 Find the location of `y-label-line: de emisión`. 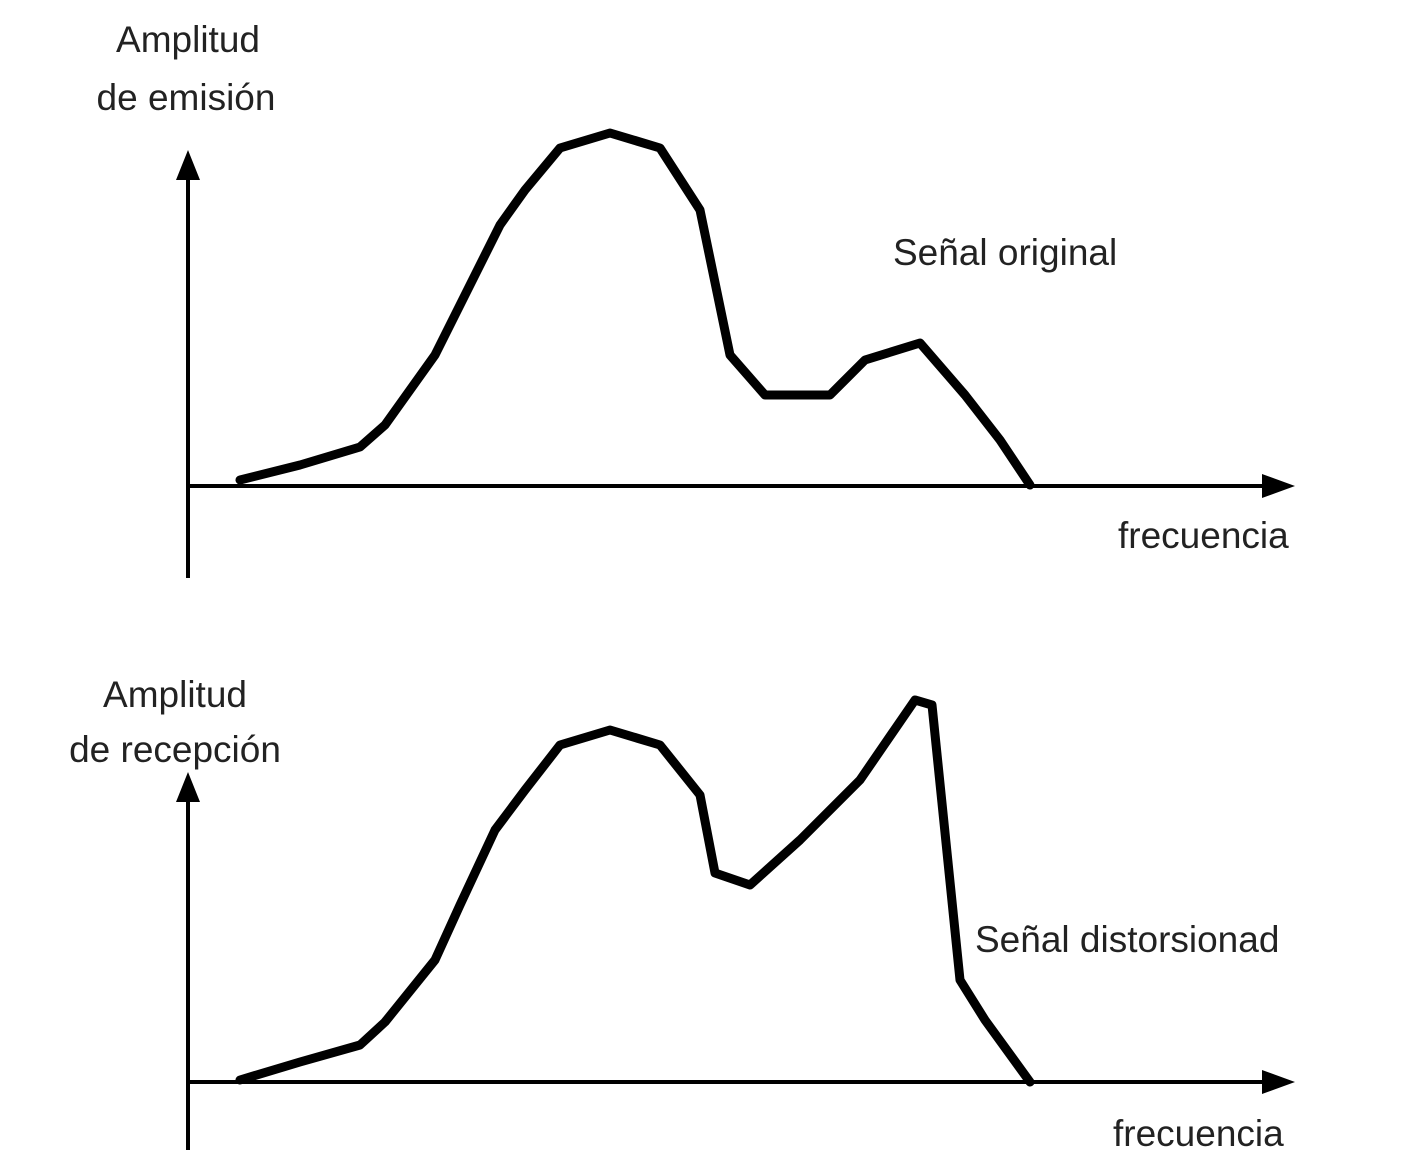

y-label-line: de emisión is located at coordinates (186, 97).